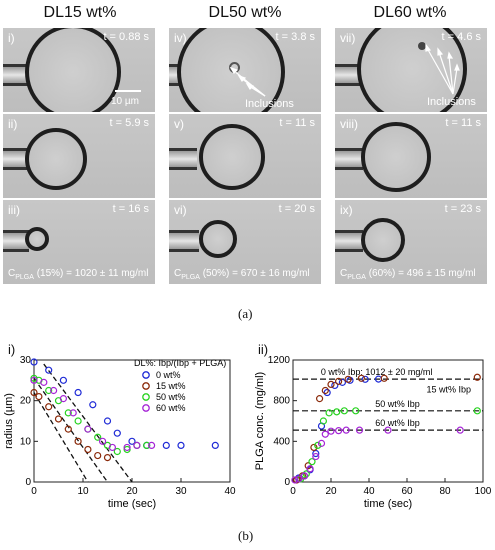  What do you see at coordinates (26, 360) in the screenshot?
I see `y-tick-label: 30` at bounding box center [26, 360].